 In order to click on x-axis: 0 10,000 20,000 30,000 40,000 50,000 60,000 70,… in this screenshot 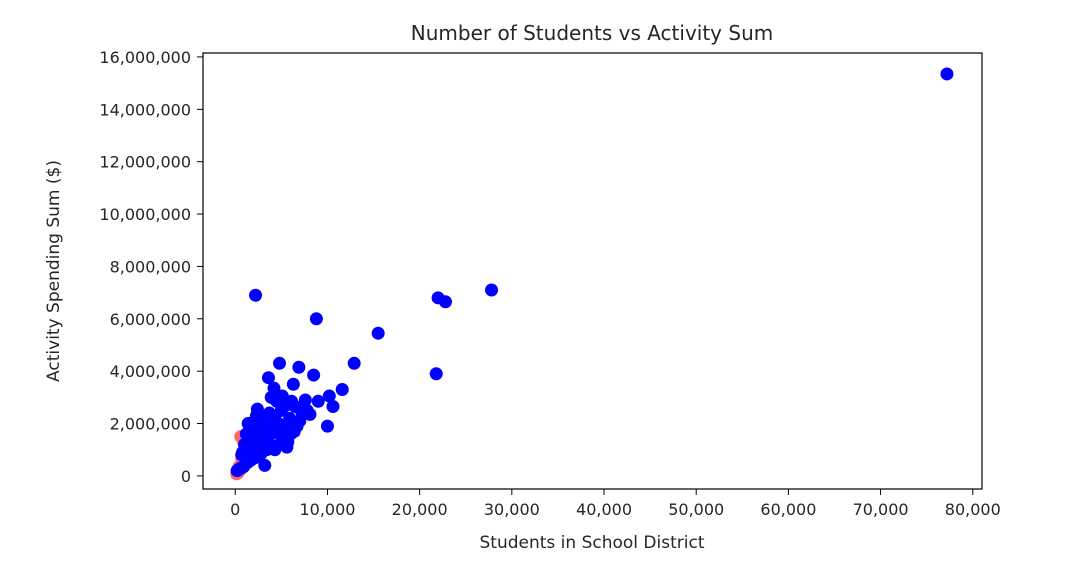, I will do `click(615, 504)`.